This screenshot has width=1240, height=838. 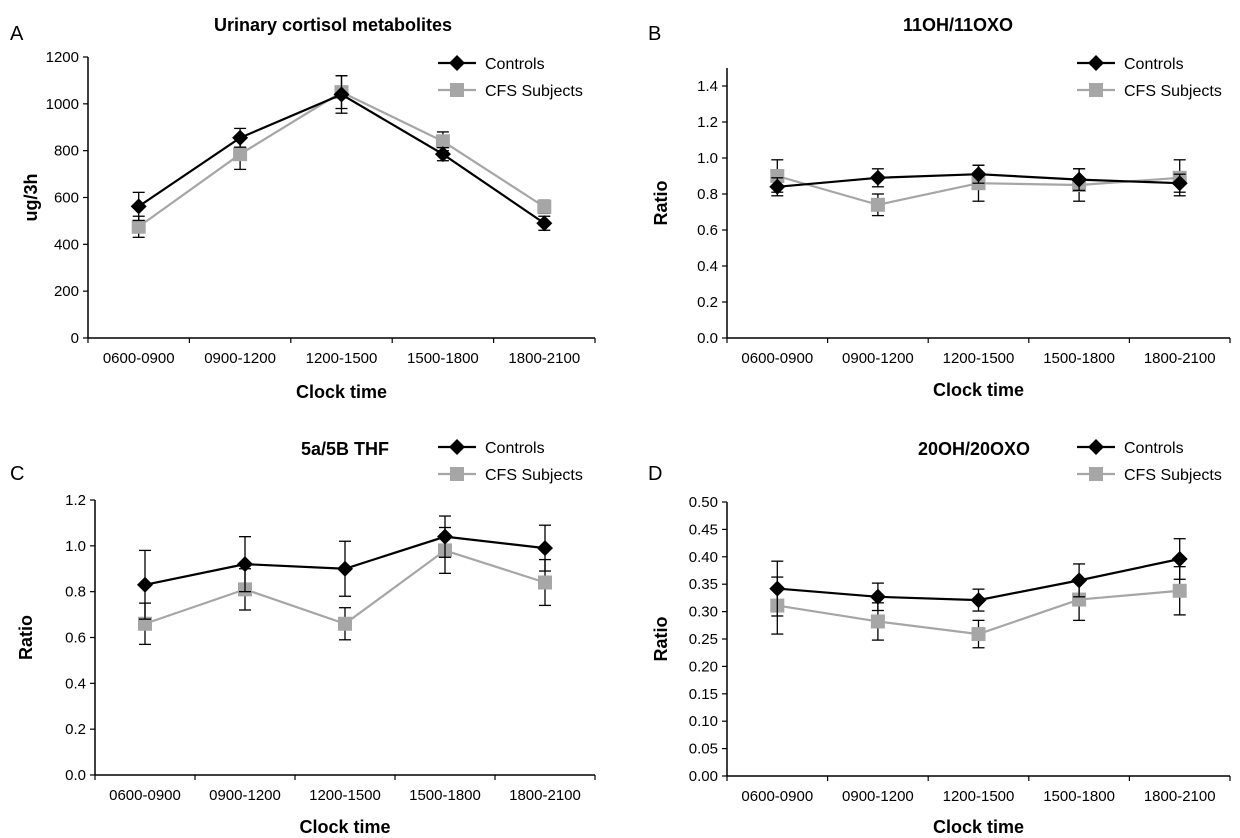 I want to click on y-tick-label: 800, so click(x=66, y=151).